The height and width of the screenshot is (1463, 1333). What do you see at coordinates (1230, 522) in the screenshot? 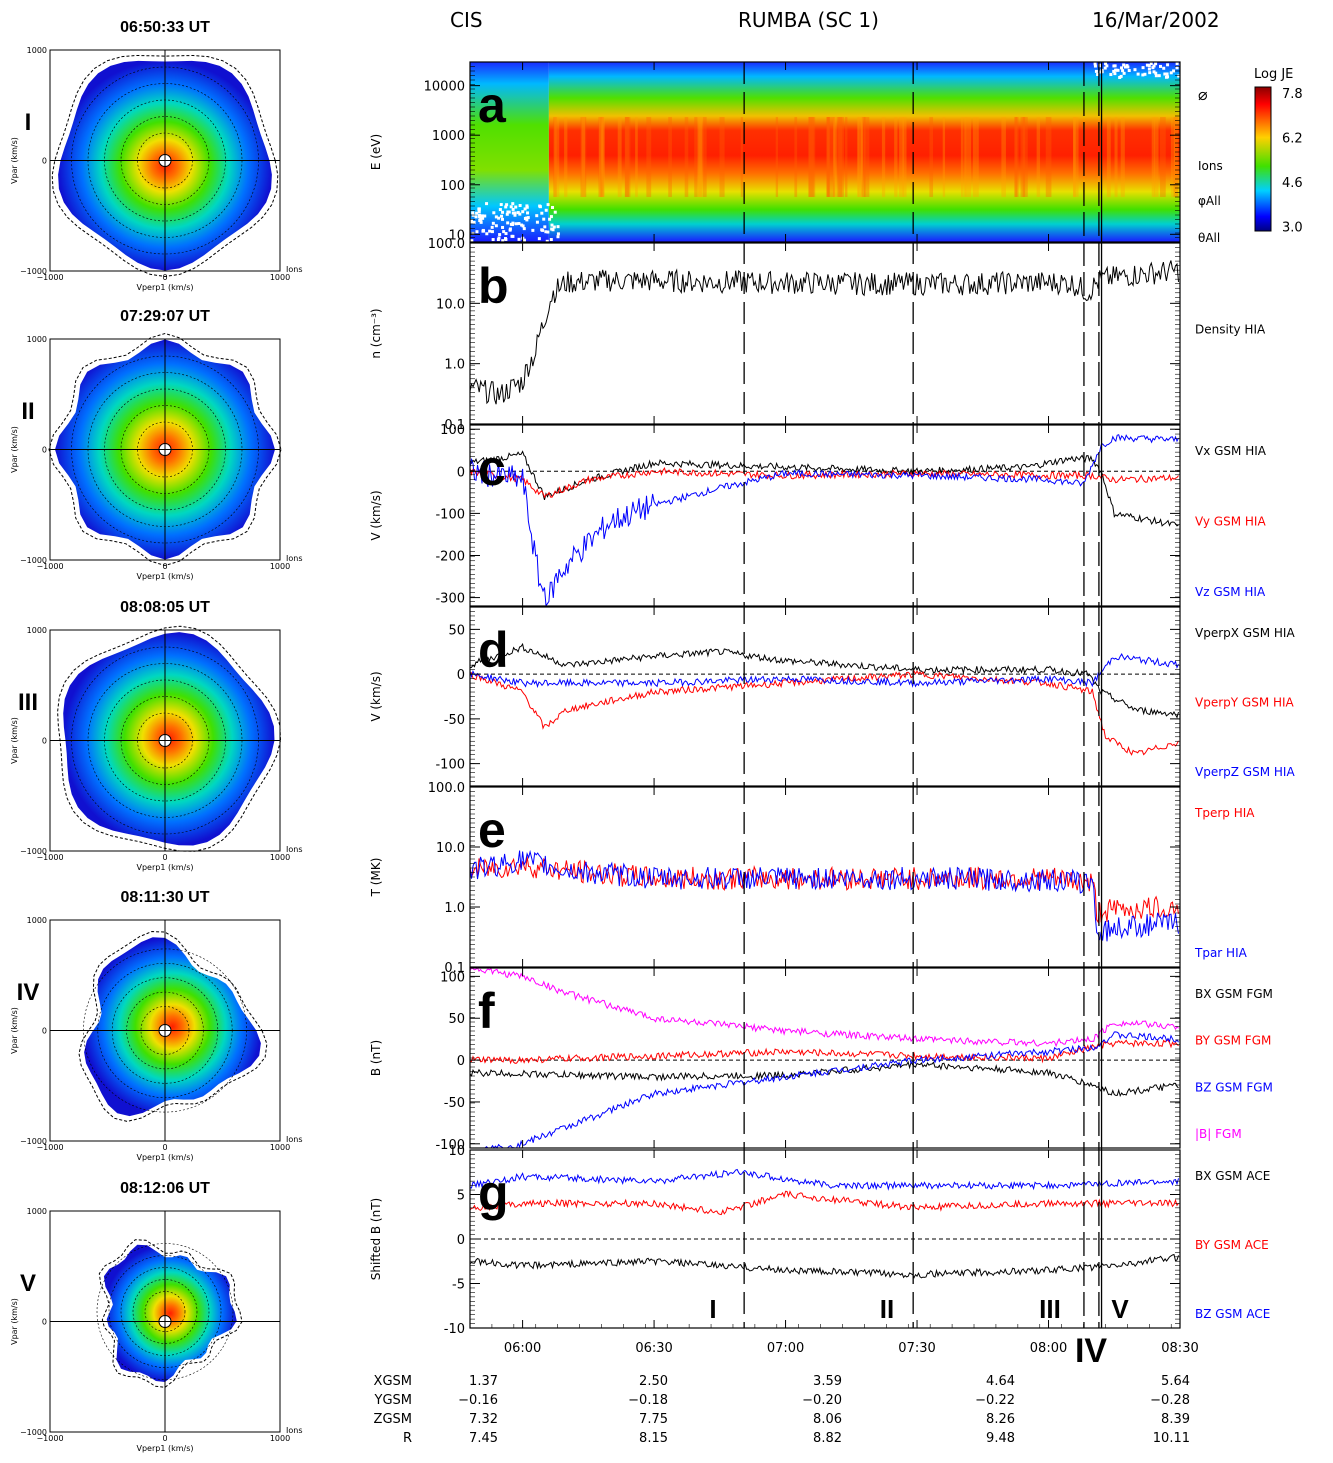
I see `series-legend-label: Vy GSM HIA` at bounding box center [1230, 522].